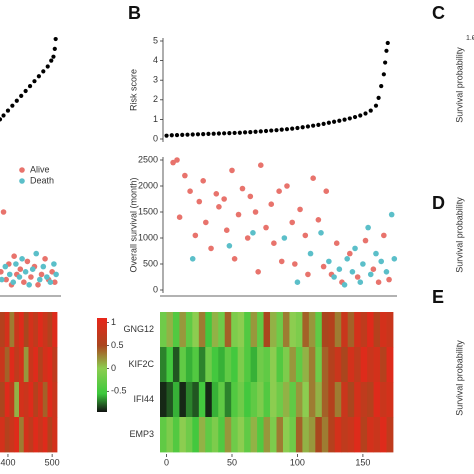 The height and width of the screenshot is (474, 474). What do you see at coordinates (141, 434) in the screenshot?
I see `row-label: EMP3` at bounding box center [141, 434].